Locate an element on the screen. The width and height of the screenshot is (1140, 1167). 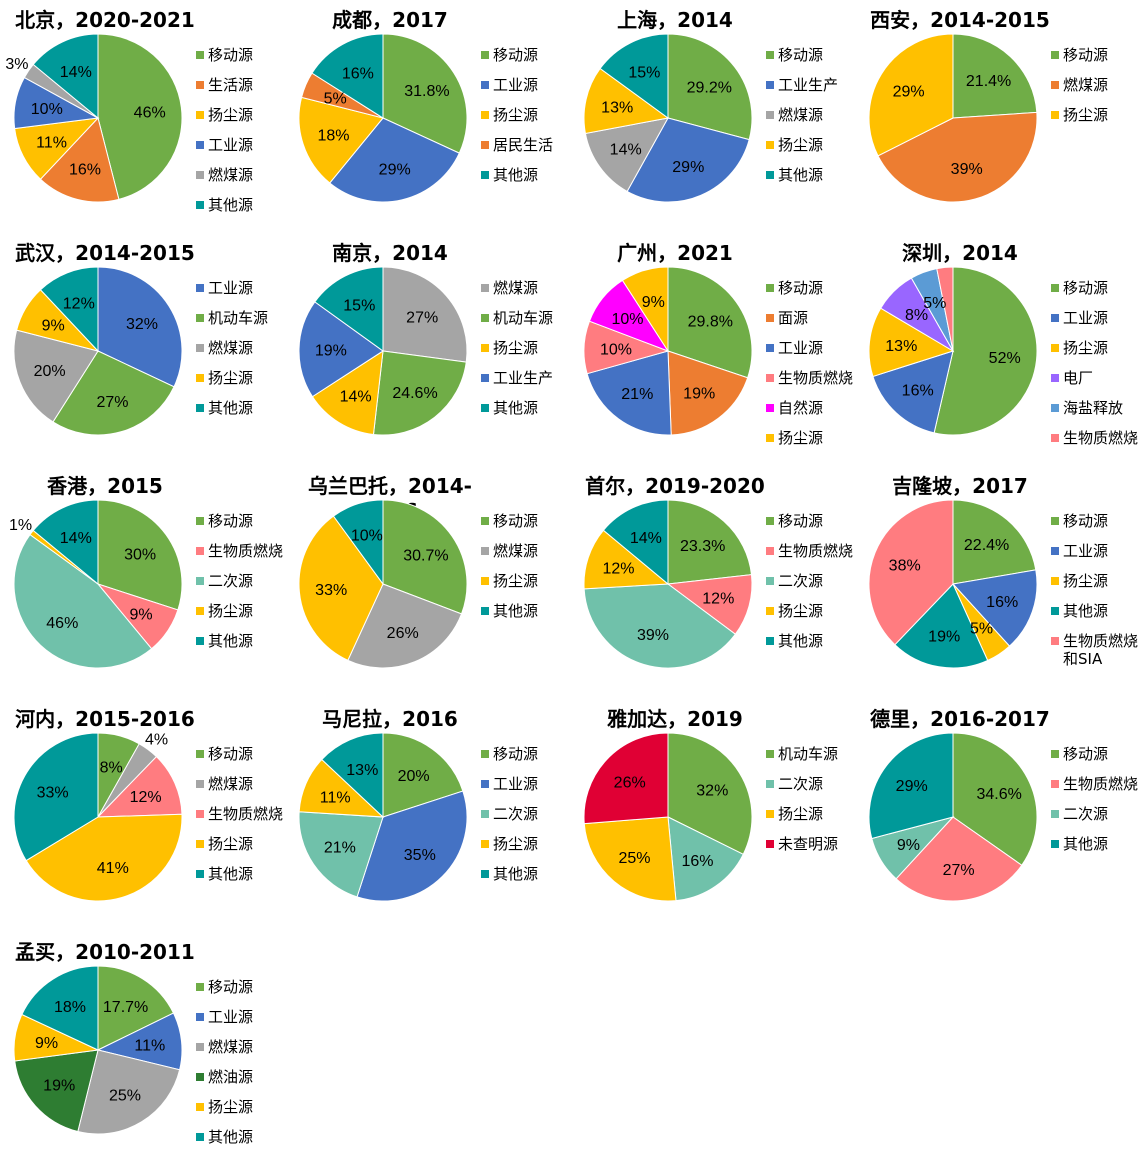
legend-label: 二次源 is located at coordinates (516, 814).